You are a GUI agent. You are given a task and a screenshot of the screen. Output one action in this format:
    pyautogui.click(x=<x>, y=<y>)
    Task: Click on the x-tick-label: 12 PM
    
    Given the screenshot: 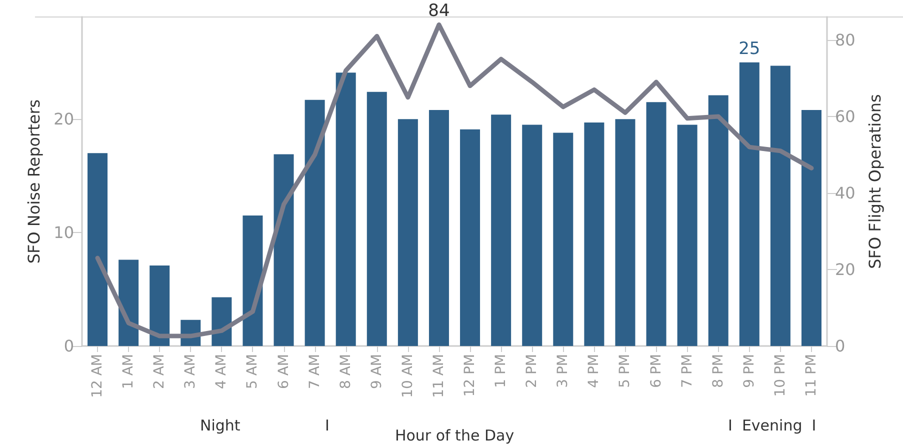 What is the action you would take?
    pyautogui.click(x=470, y=375)
    